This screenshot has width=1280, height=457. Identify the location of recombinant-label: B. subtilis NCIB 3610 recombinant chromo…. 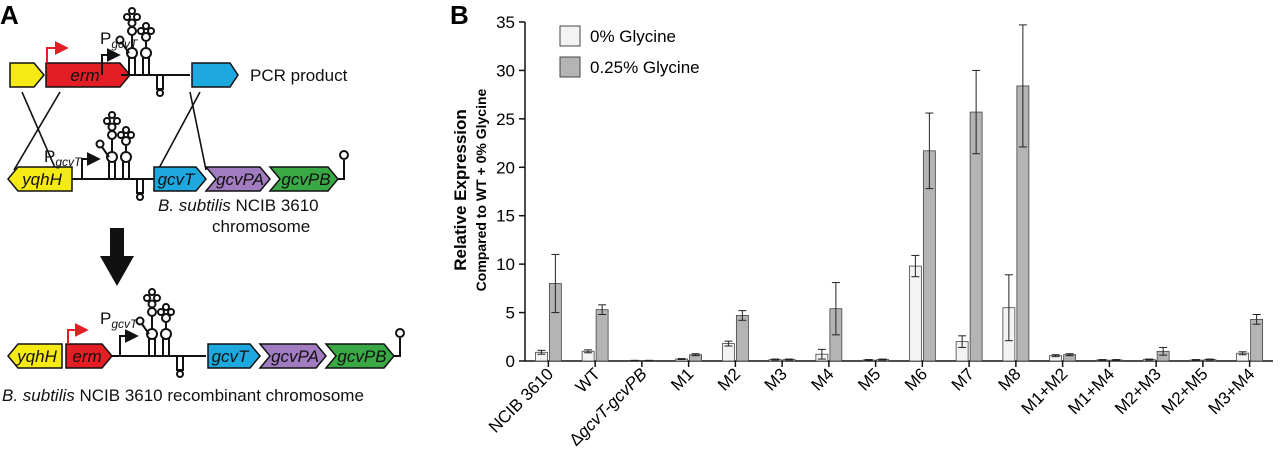
(183, 395).